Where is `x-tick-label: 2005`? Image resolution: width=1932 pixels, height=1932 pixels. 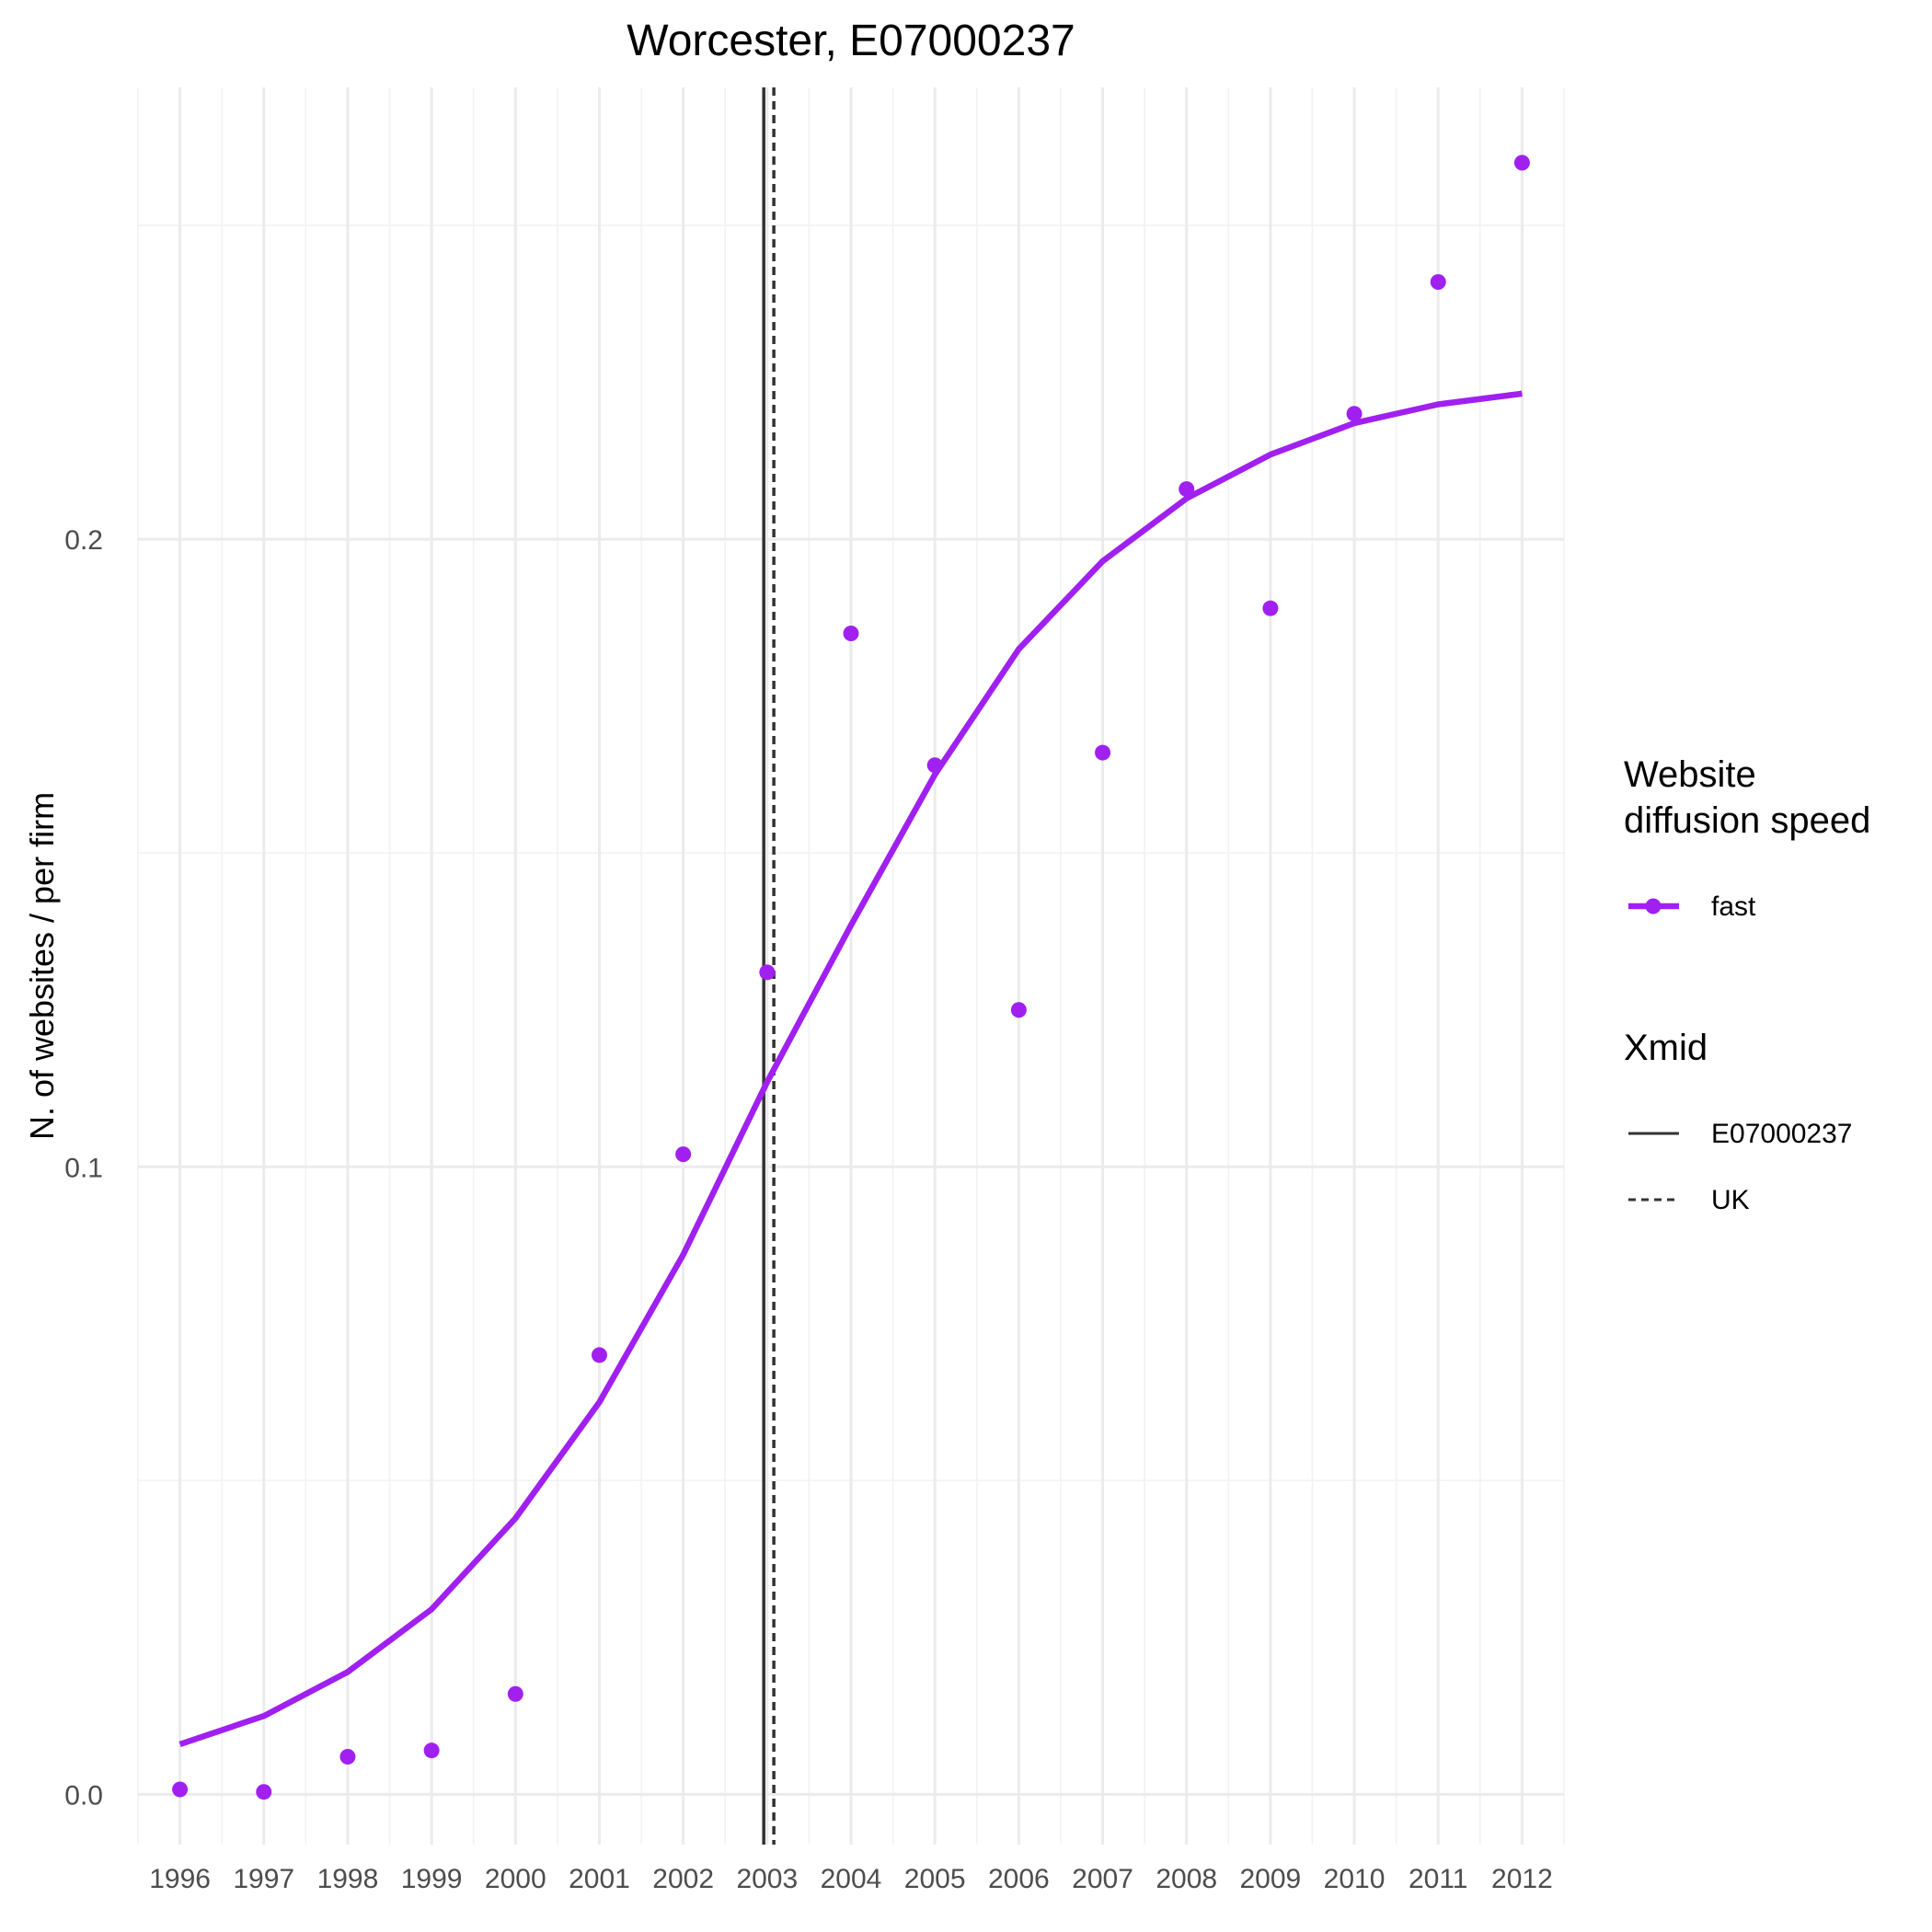 x-tick-label: 2005 is located at coordinates (935, 1879).